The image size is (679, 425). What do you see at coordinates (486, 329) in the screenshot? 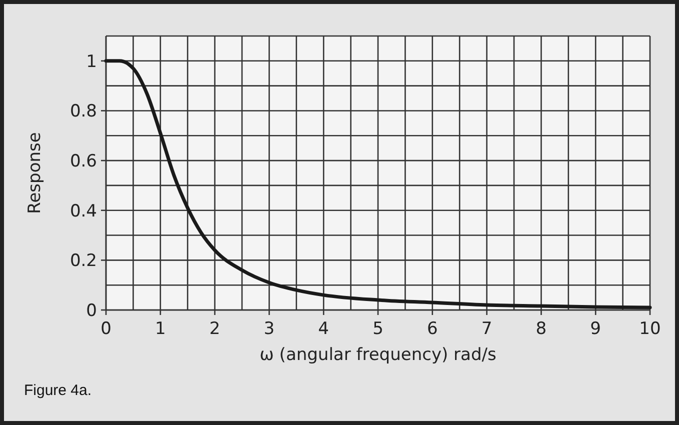
I see `x-tick-label: 7` at bounding box center [486, 329].